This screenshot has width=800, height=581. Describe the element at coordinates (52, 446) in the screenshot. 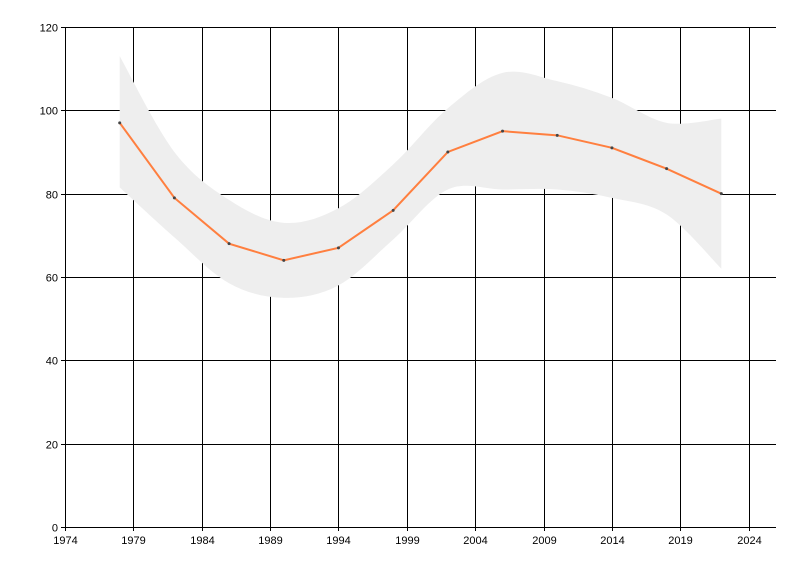

I see `y-tick-label: 20` at that location.